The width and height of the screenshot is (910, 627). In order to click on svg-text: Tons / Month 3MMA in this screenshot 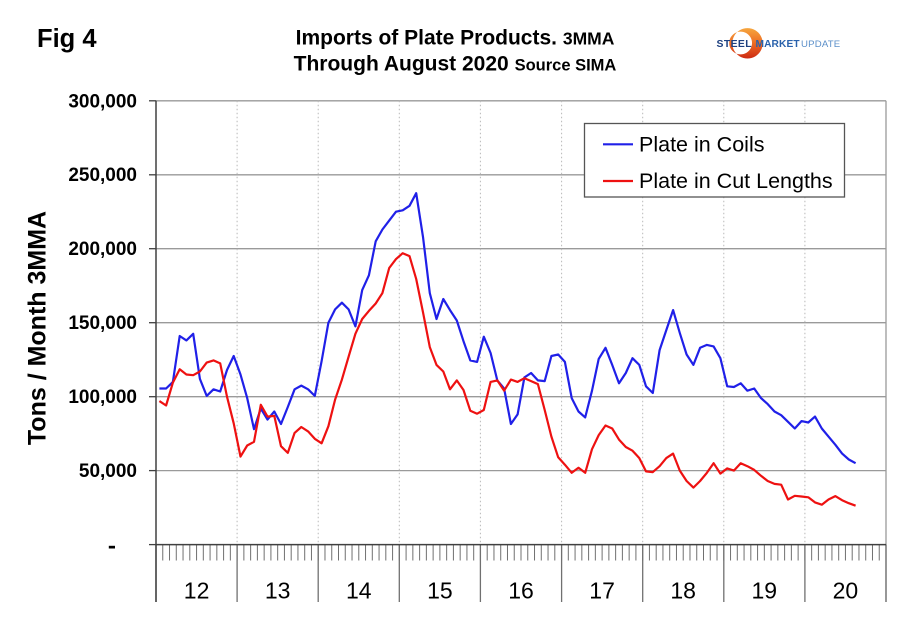, I will do `click(38, 328)`.